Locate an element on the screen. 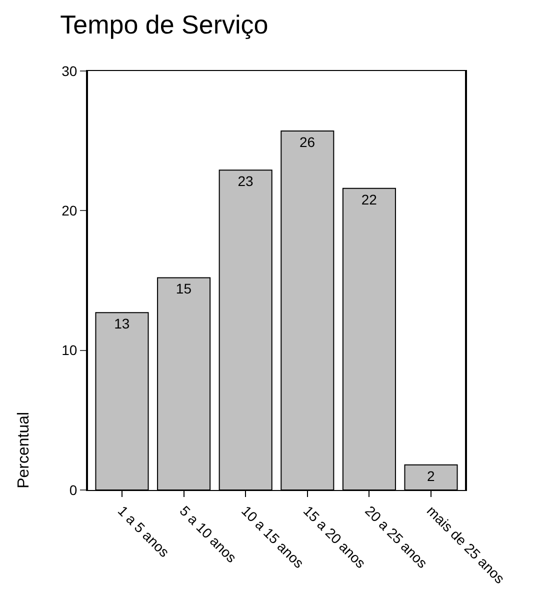 Image resolution: width=547 pixels, height=607 pixels. data-label: 22 is located at coordinates (369, 199).